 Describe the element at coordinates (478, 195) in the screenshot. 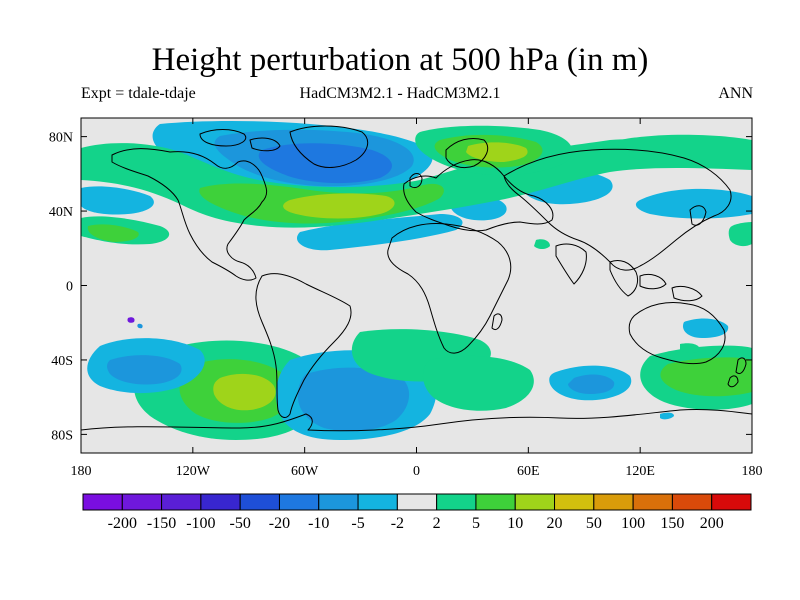

I see `coast-europe` at that location.